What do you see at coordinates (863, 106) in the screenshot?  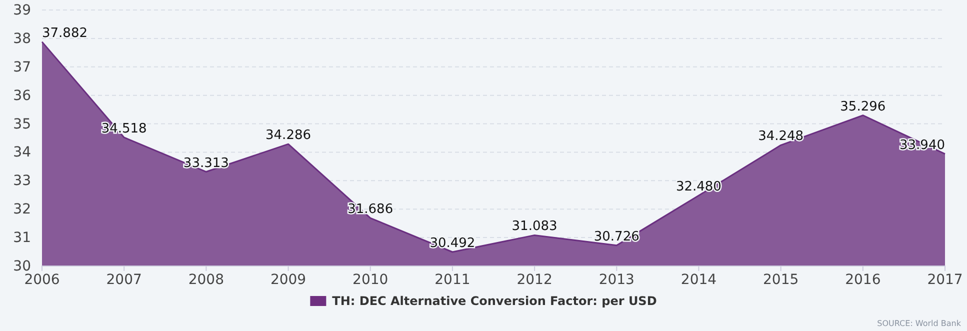 I see `data-label: 35.296` at bounding box center [863, 106].